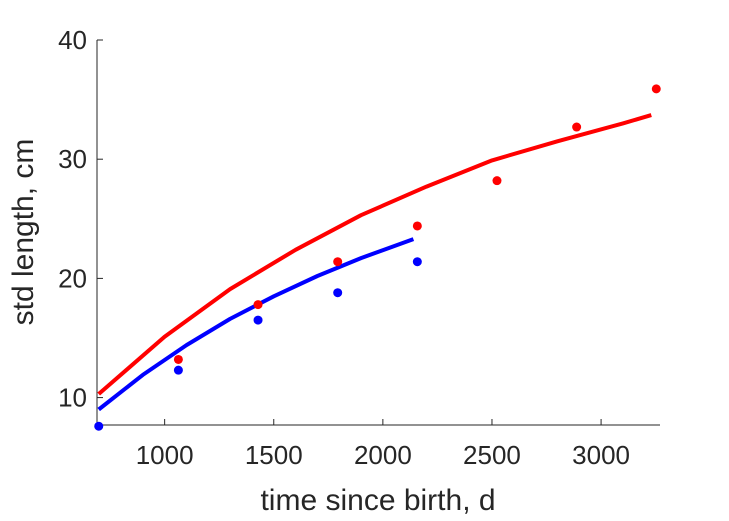  I want to click on x-tick-label: 1000, so click(165, 455).